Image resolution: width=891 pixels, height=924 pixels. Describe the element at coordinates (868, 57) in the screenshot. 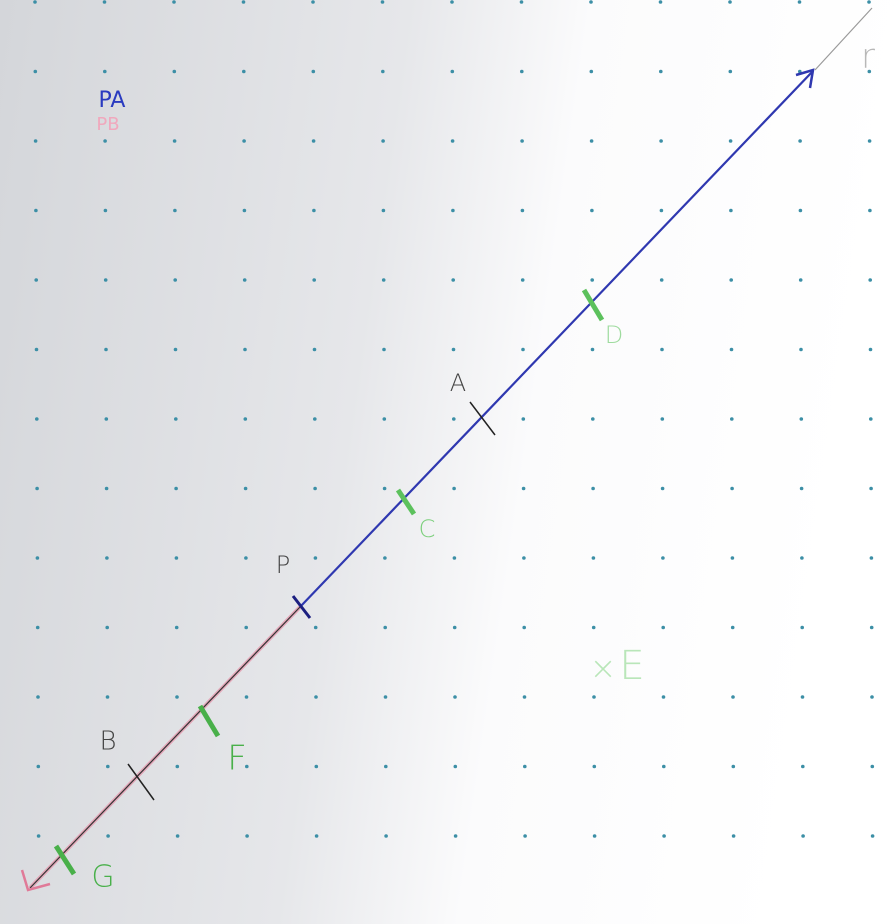

I see `ray-label: r` at that location.